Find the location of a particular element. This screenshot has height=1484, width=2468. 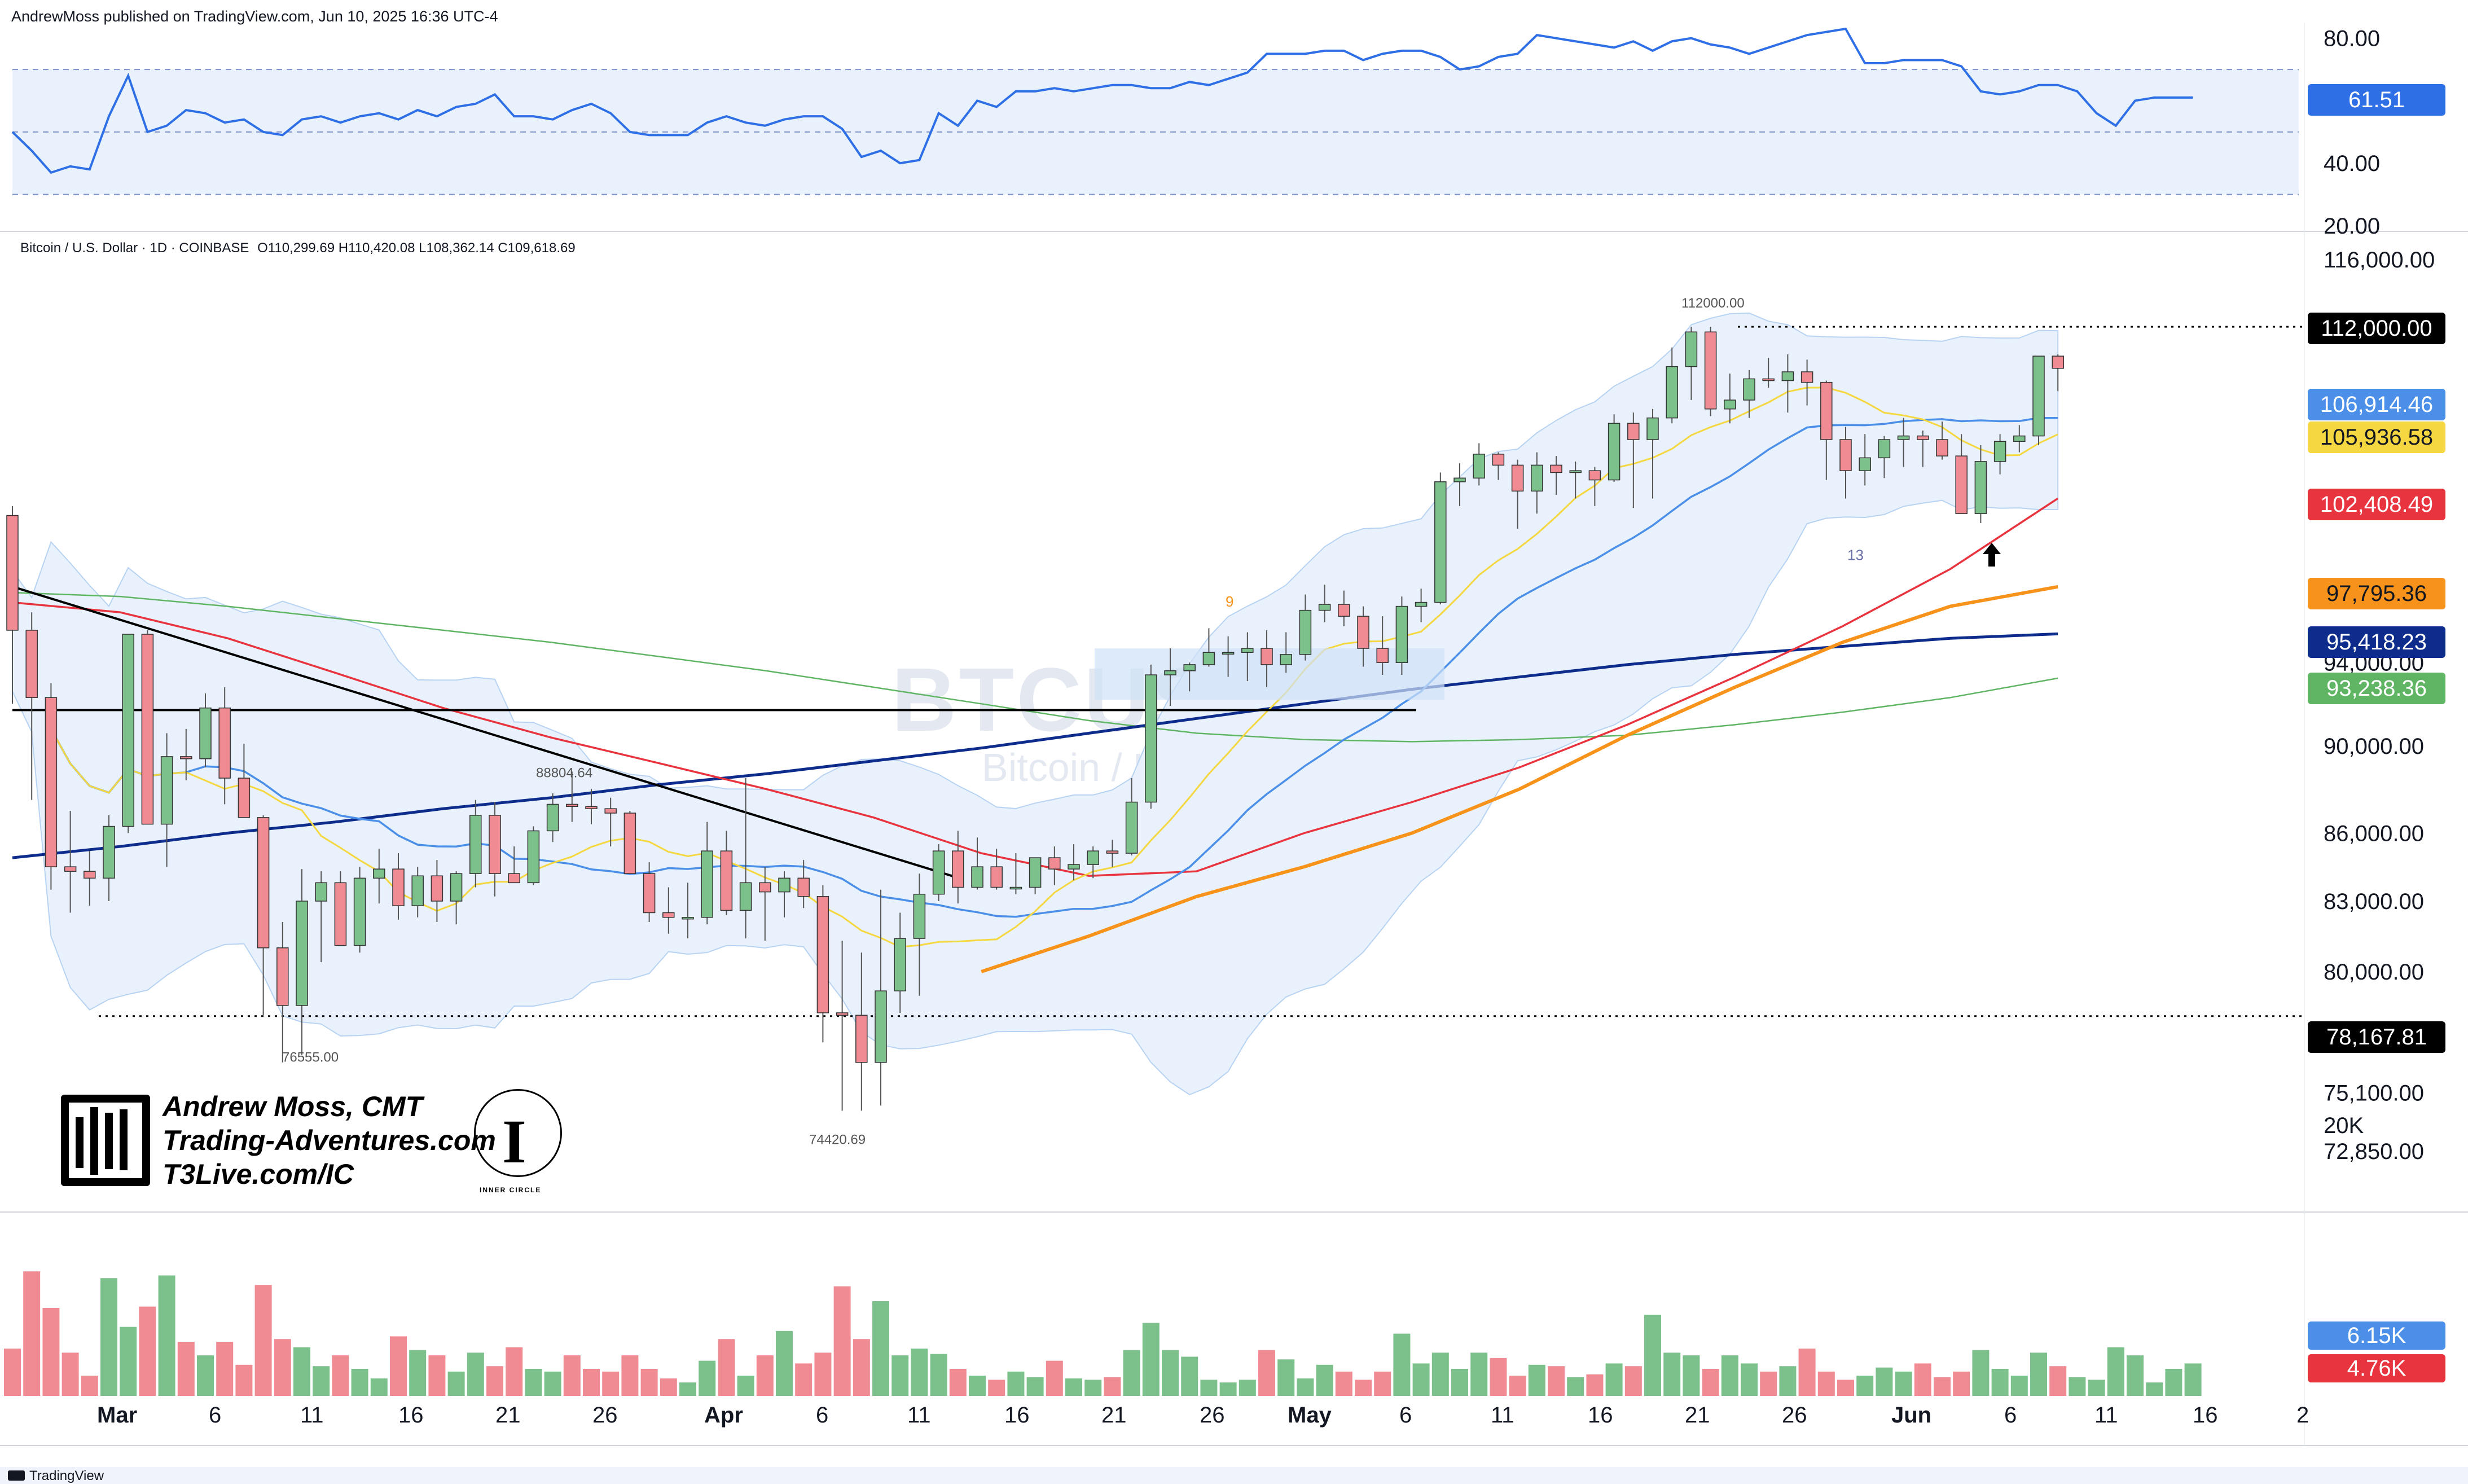

x-label: Mar is located at coordinates (117, 1415).